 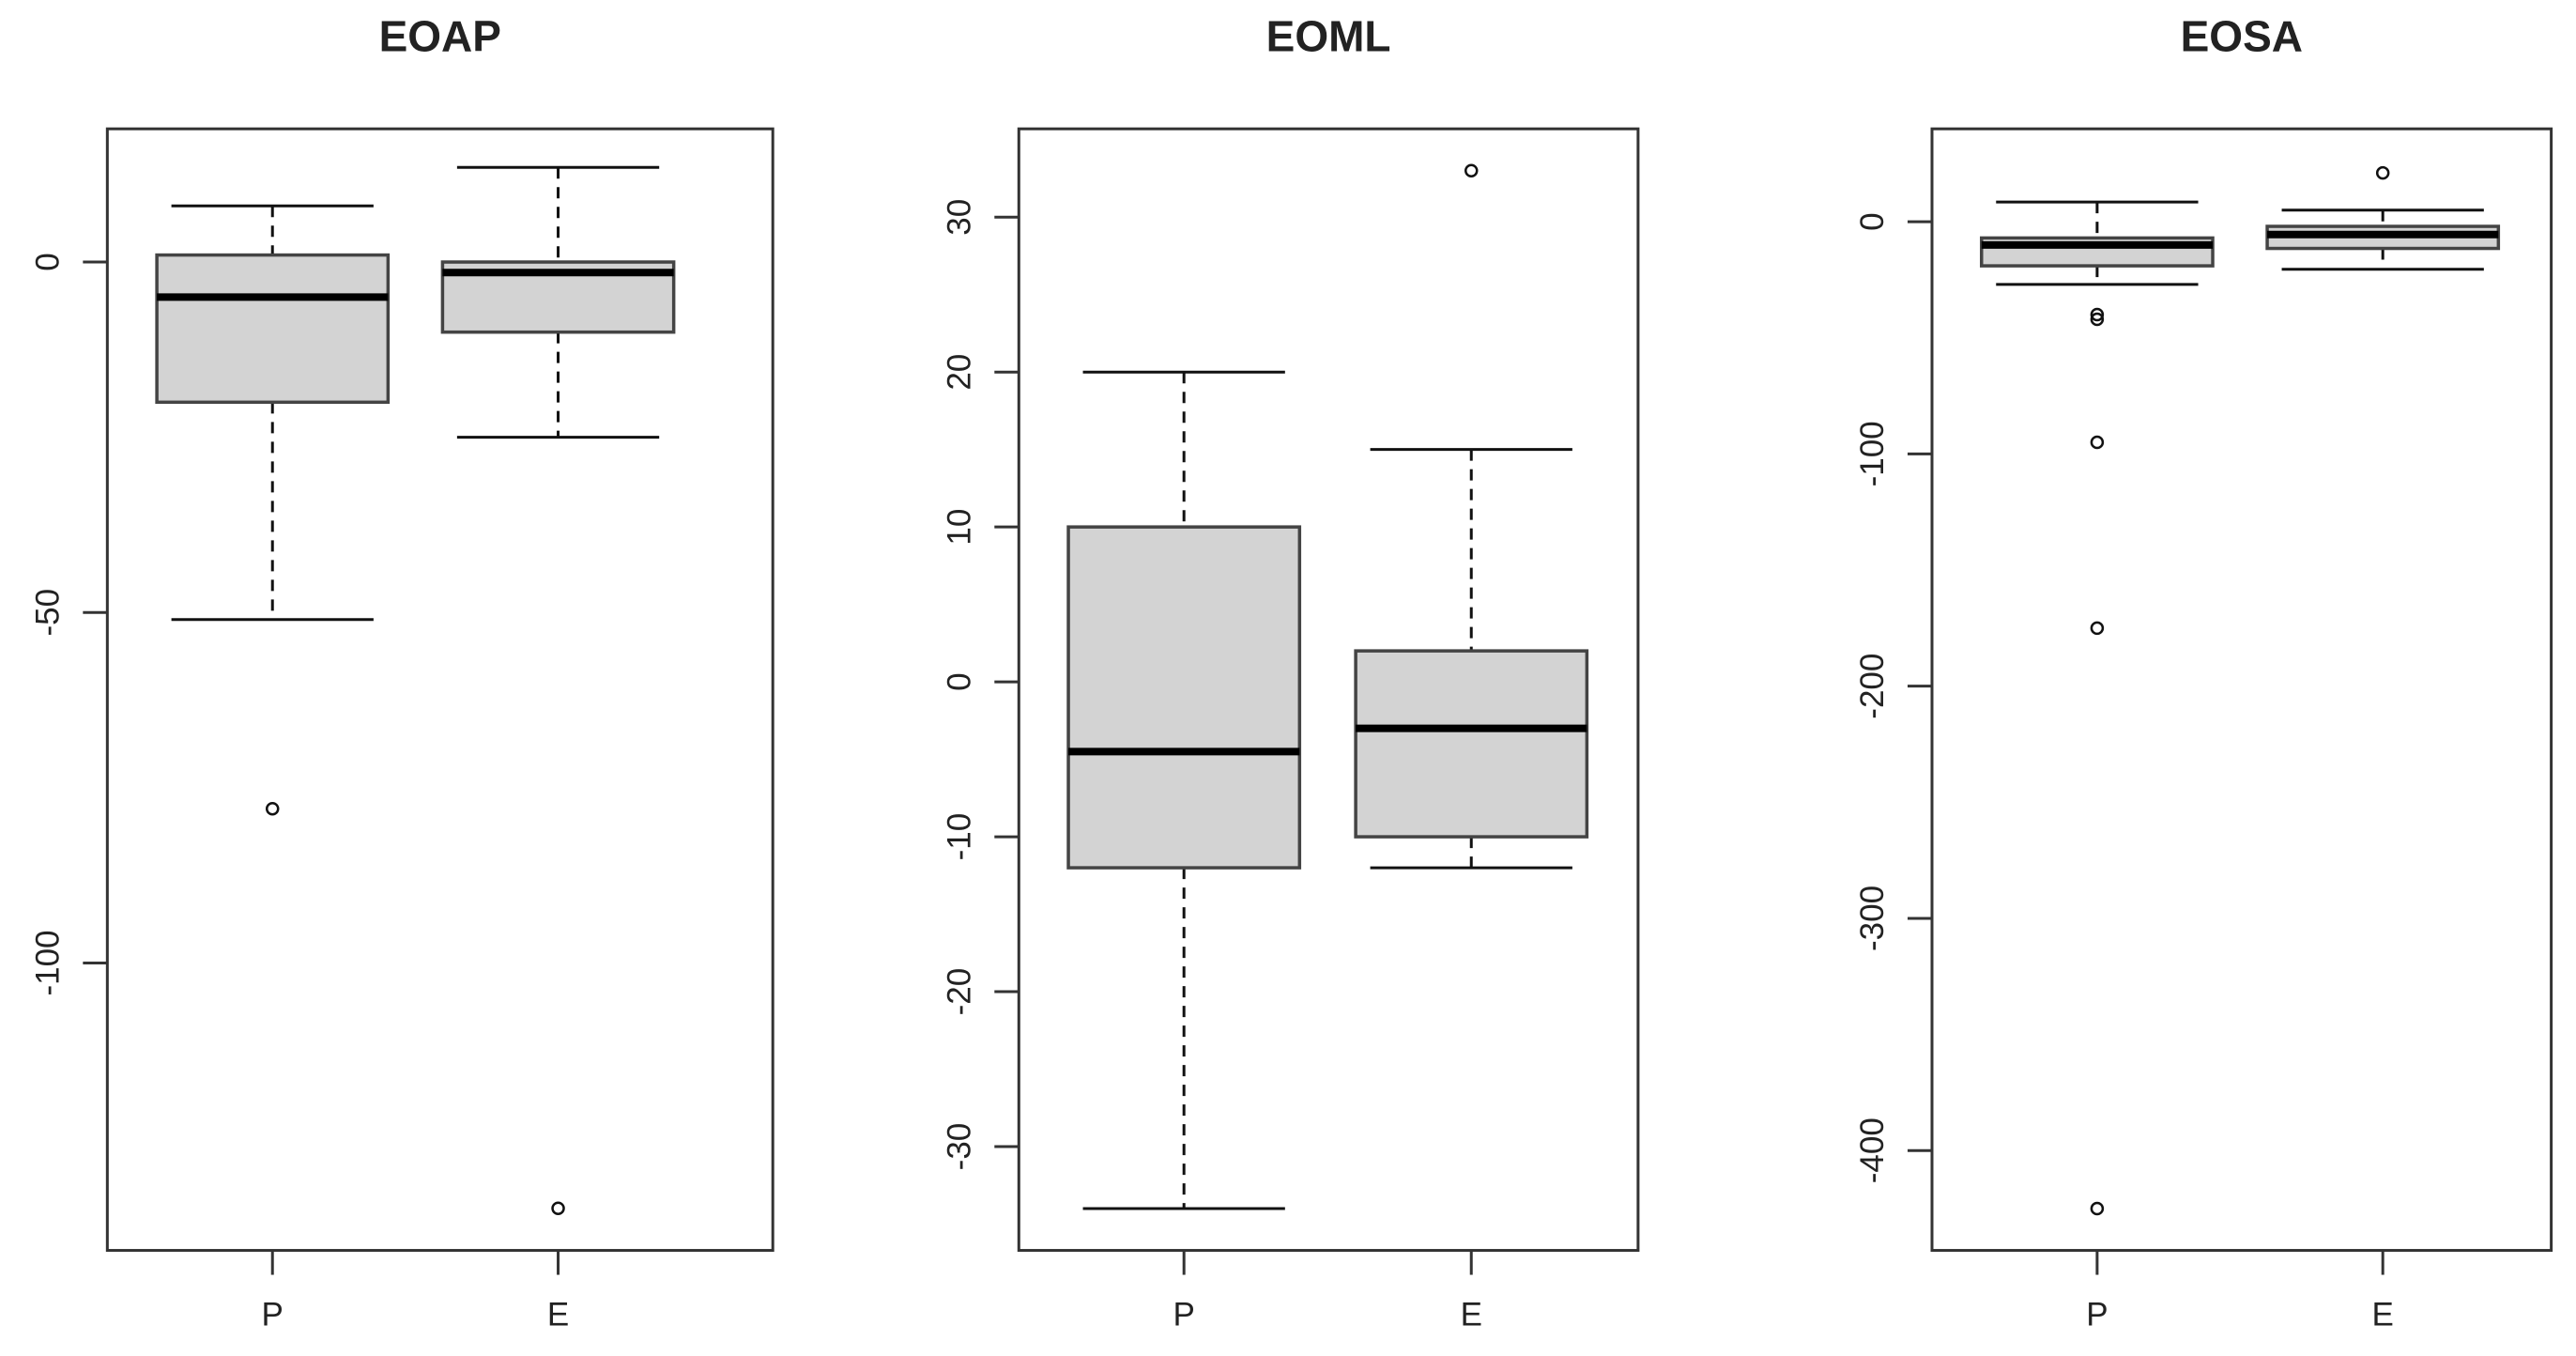 What do you see at coordinates (1873, 687) in the screenshot?
I see `y-tick-label: -200` at bounding box center [1873, 687].